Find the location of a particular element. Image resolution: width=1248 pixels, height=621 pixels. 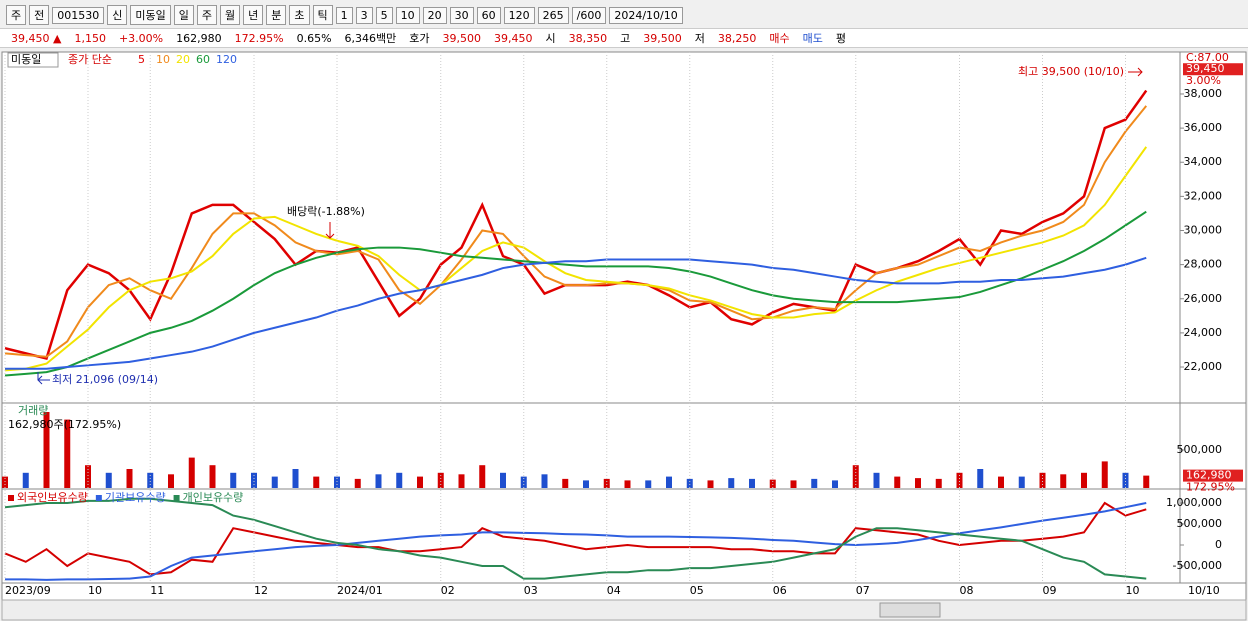

x-tick-label: 07 is located at coordinates (863, 590).